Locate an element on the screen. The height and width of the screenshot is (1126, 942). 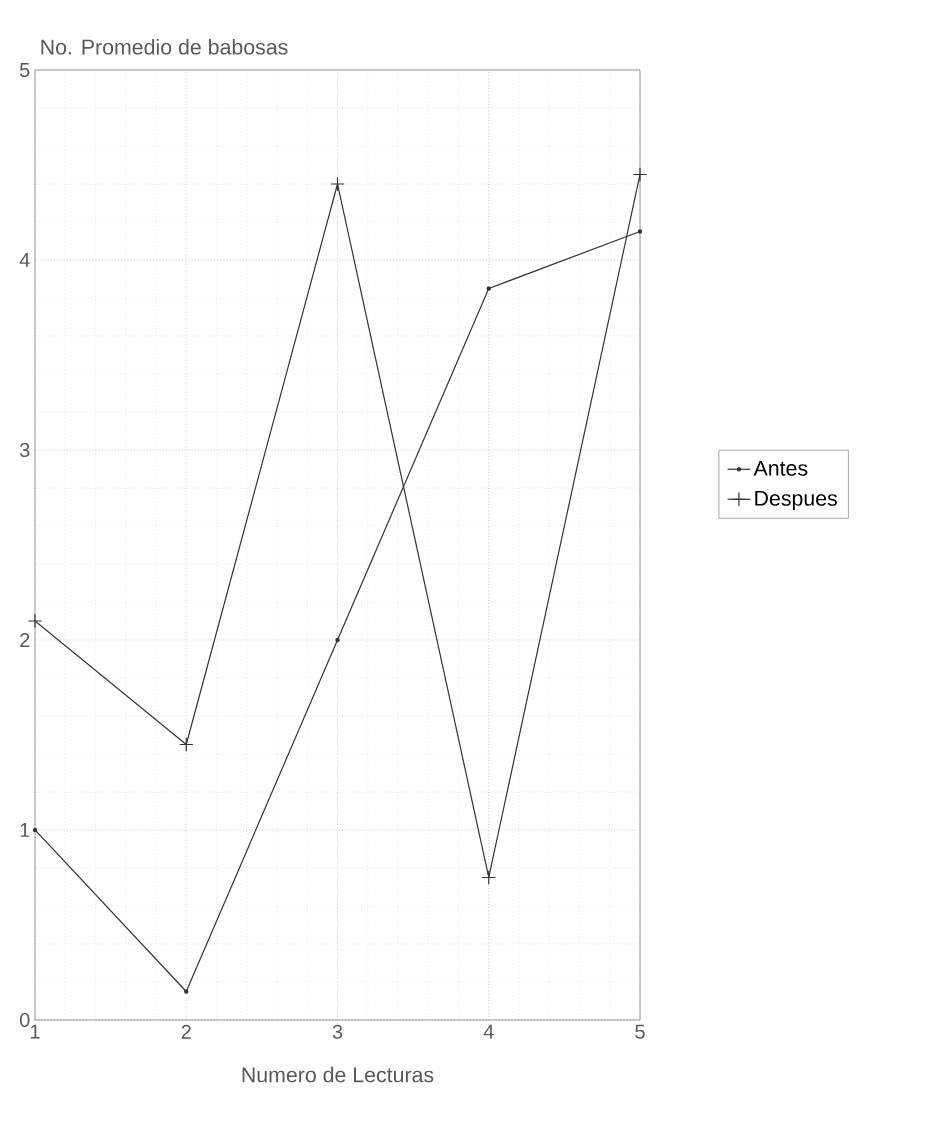
x-tick-label: 3 is located at coordinates (337, 1031).